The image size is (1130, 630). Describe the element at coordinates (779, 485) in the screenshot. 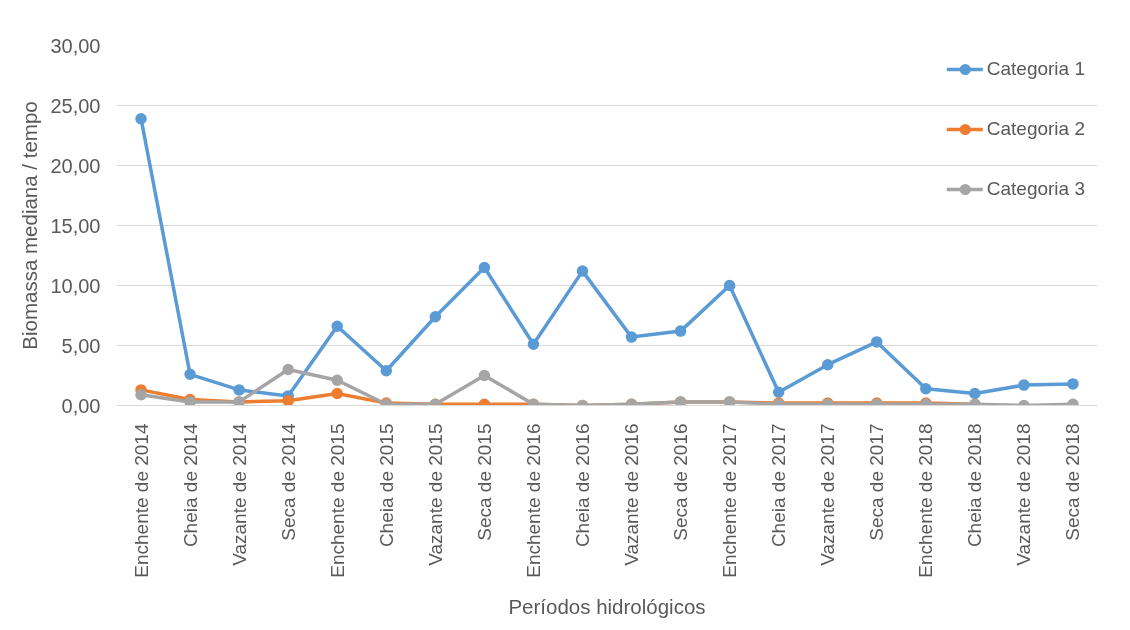

I see `x-tick-label: Cheia de 2017` at that location.